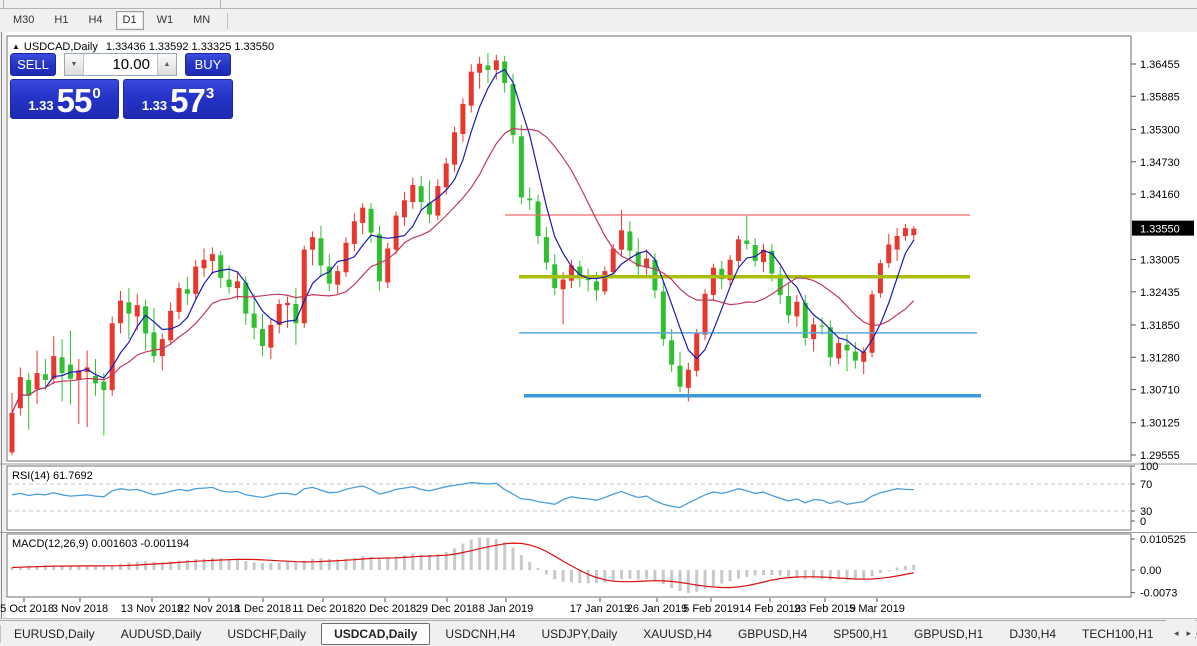 The width and height of the screenshot is (1197, 646). What do you see at coordinates (228, 20) in the screenshot?
I see `toolbar-separator` at bounding box center [228, 20].